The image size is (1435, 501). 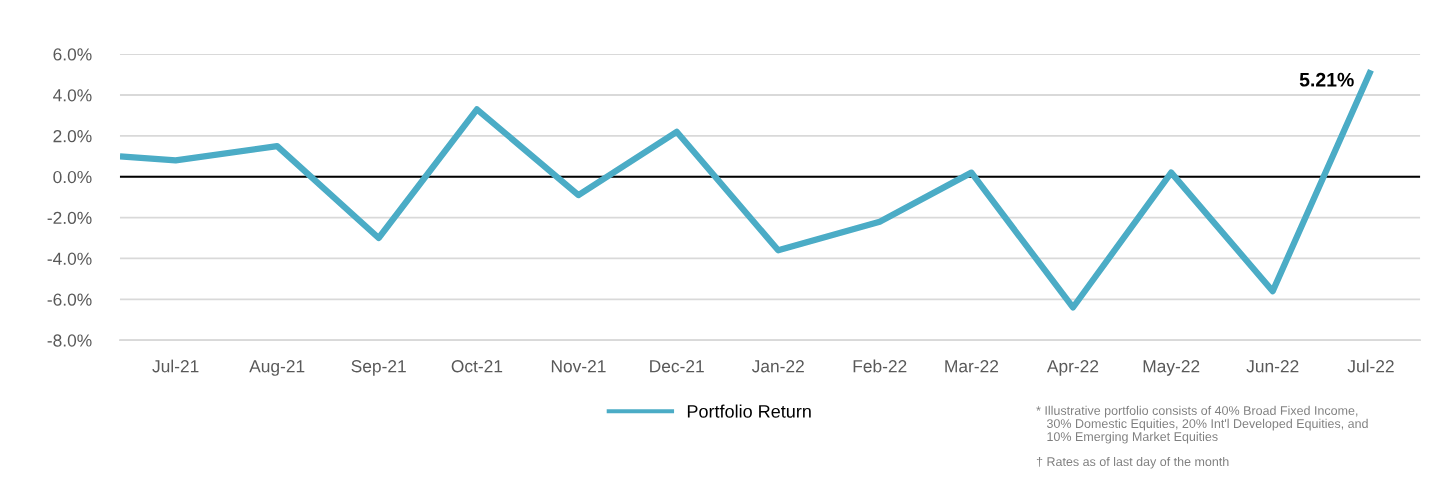 What do you see at coordinates (378, 368) in the screenshot?
I see `x-tick-label: Sep-21` at bounding box center [378, 368].